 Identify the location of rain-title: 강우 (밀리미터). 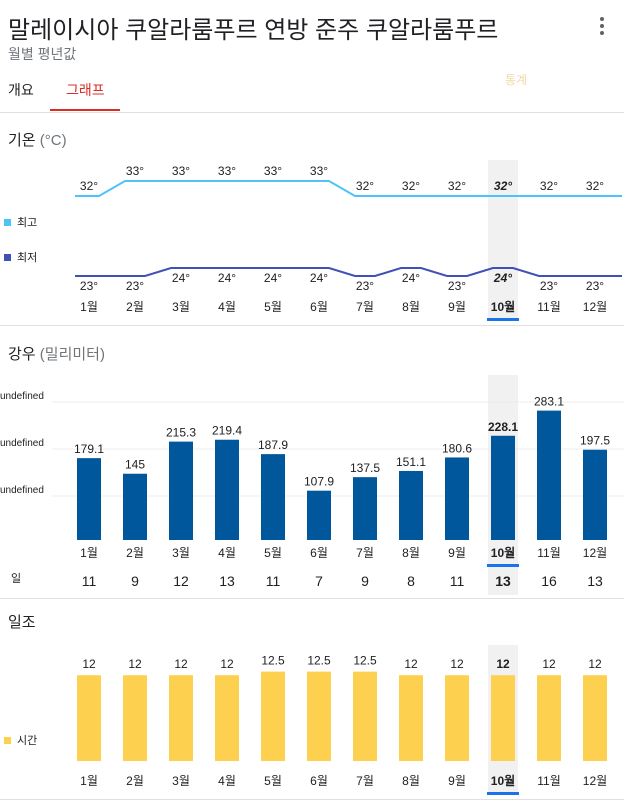
(56, 353).